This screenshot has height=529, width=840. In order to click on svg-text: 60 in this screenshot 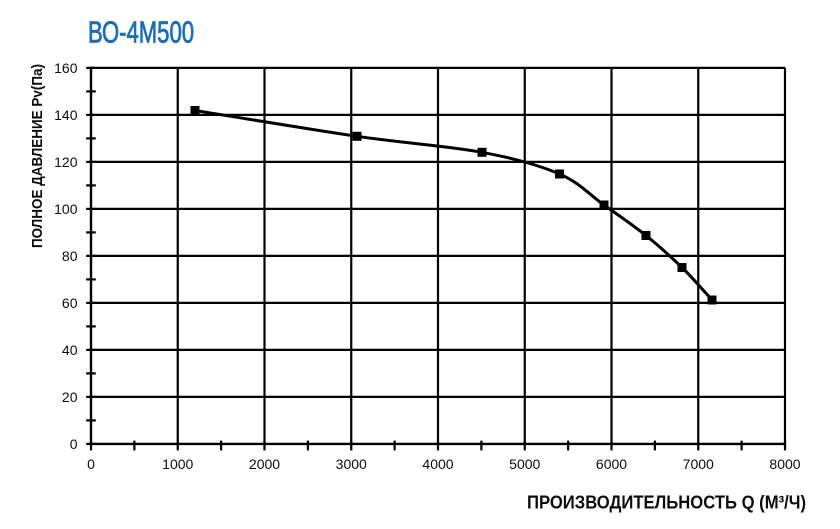, I will do `click(70, 303)`.